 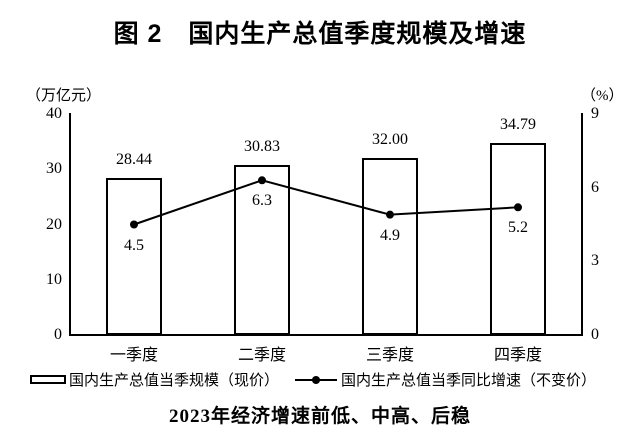 I want to click on line-value-label: 6.3, so click(x=262, y=201).